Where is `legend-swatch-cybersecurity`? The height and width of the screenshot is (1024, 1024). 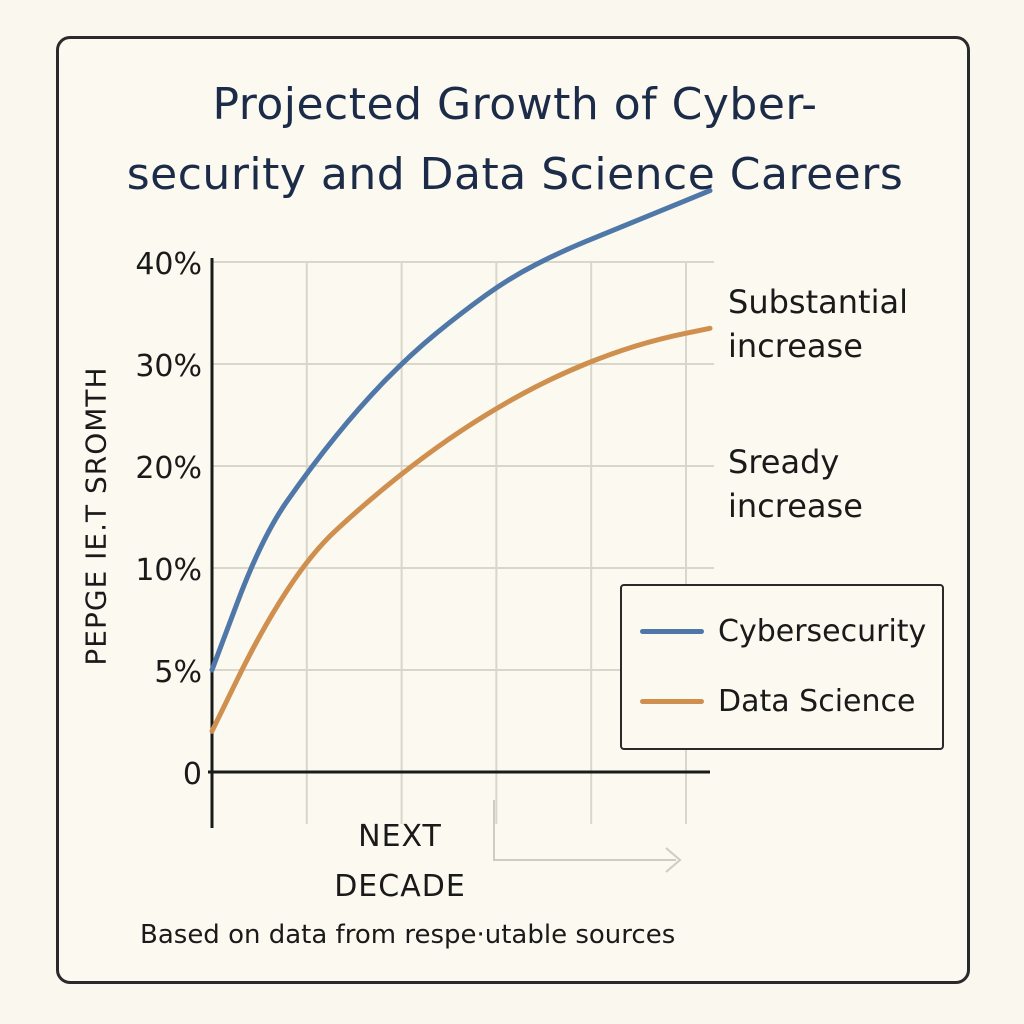
legend-swatch-cybersecurity is located at coordinates (672, 631).